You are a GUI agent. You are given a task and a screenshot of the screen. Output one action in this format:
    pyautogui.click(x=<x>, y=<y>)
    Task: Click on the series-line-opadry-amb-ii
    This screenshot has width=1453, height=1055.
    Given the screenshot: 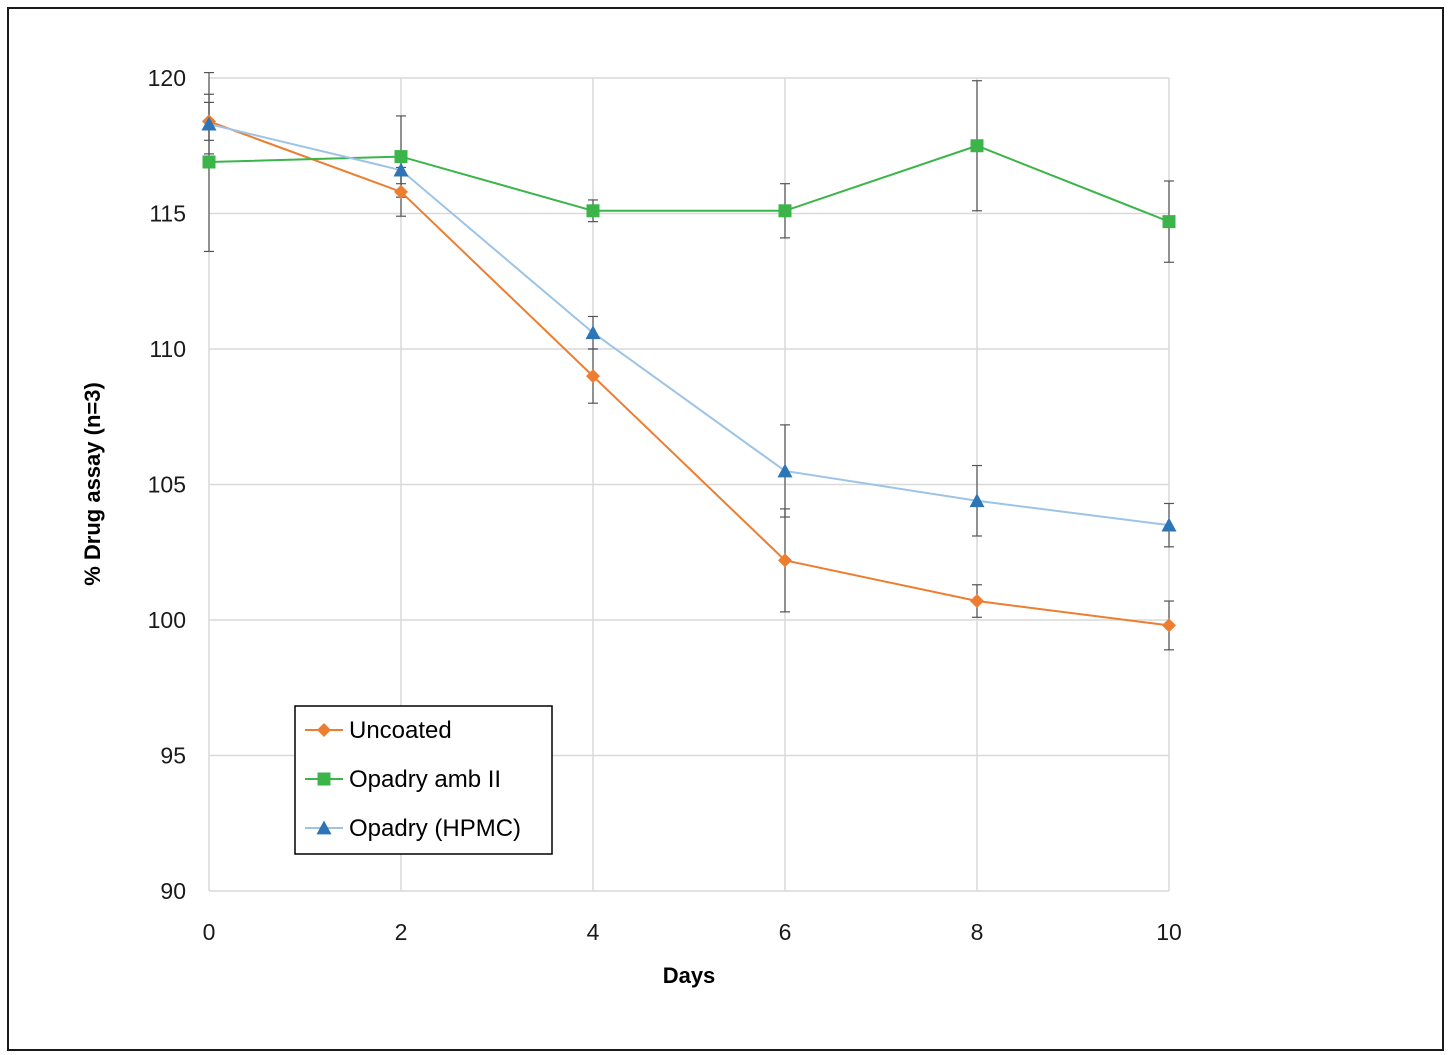 What is the action you would take?
    pyautogui.click(x=689, y=183)
    